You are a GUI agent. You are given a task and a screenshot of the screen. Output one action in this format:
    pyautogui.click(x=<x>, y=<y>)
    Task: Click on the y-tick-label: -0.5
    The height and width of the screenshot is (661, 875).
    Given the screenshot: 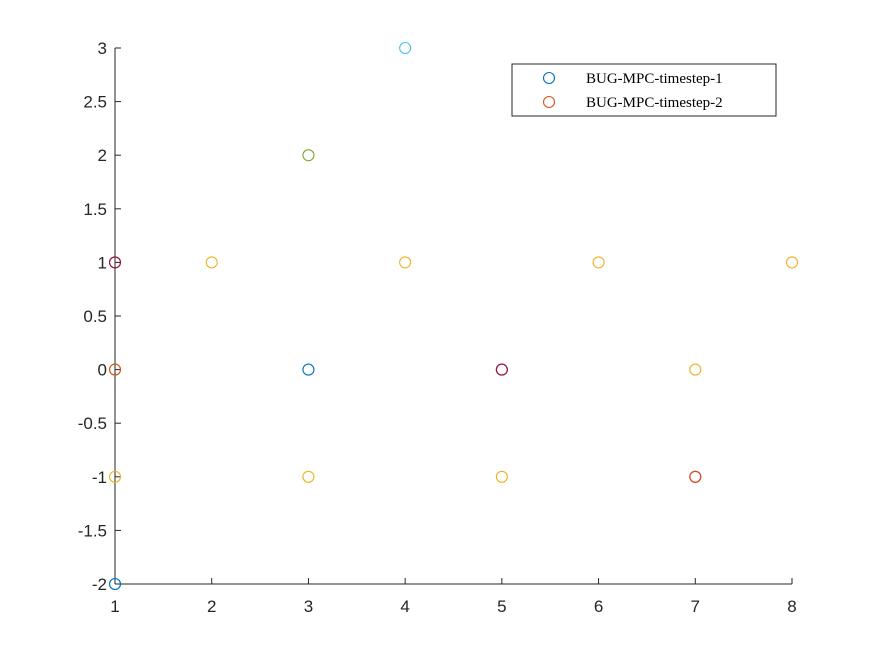 What is the action you would take?
    pyautogui.click(x=92, y=423)
    